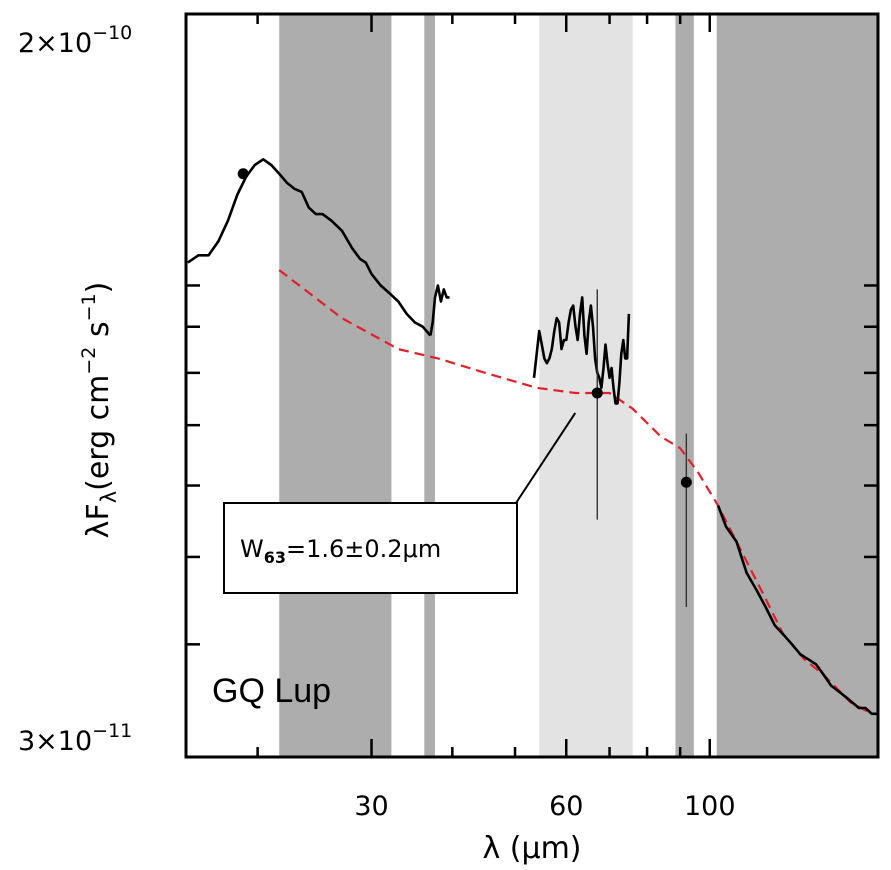 The width and height of the screenshot is (891, 870). Describe the element at coordinates (75, 738) in the screenshot. I see `y-tick-label-bottom: 3×10⁻¹¹` at that location.